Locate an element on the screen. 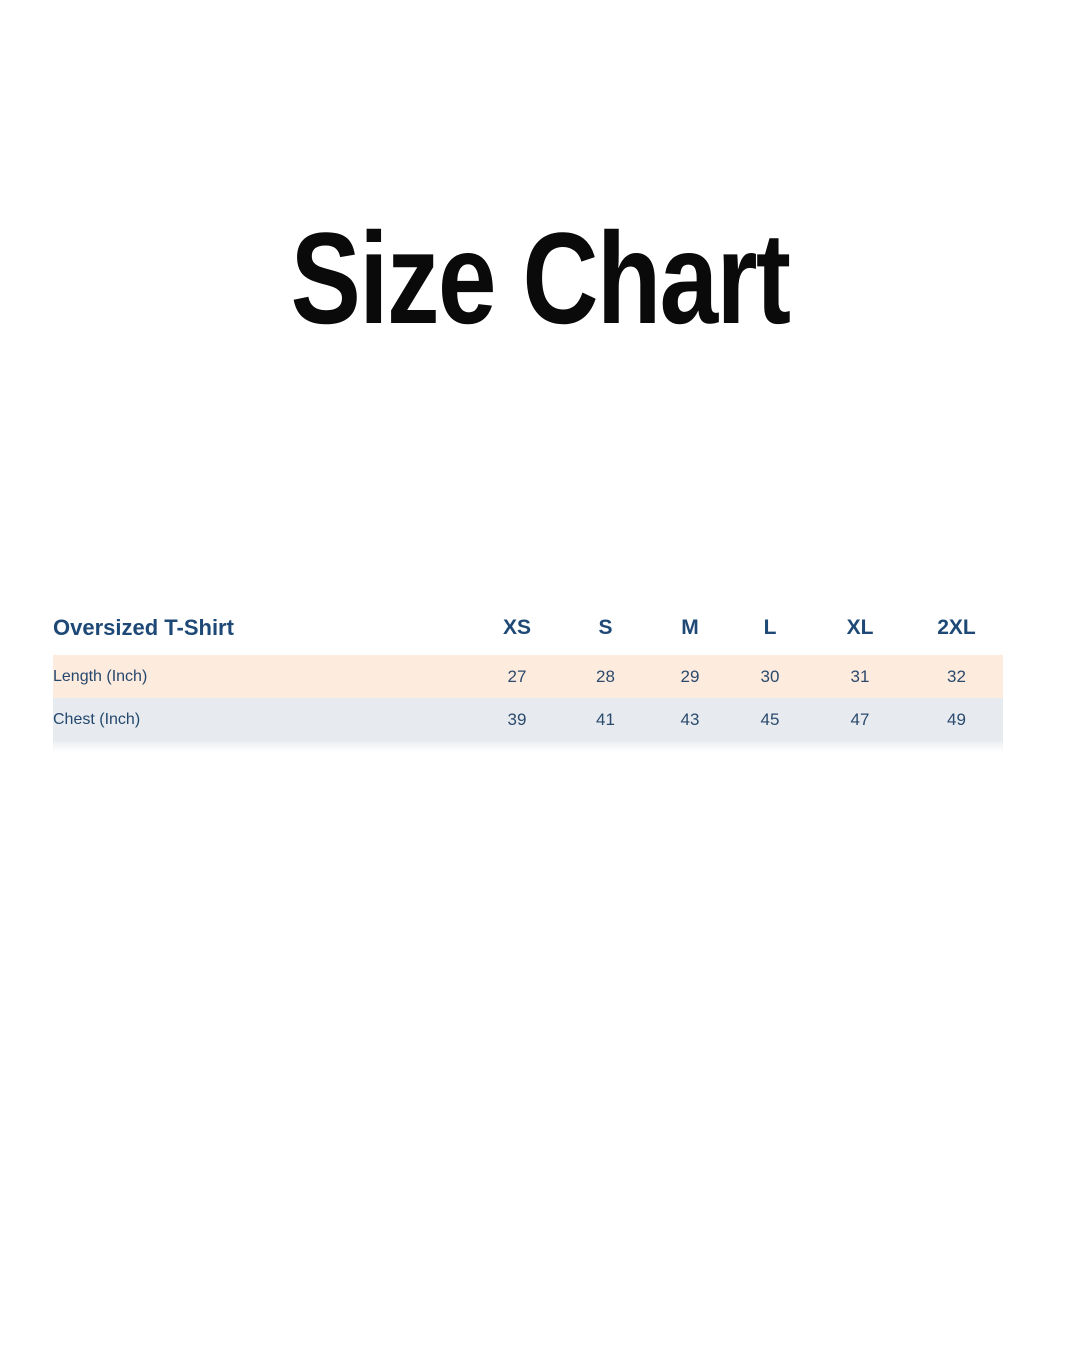 The height and width of the screenshot is (1350, 1080). row-label-length: Length (Inch) is located at coordinates (100, 676).